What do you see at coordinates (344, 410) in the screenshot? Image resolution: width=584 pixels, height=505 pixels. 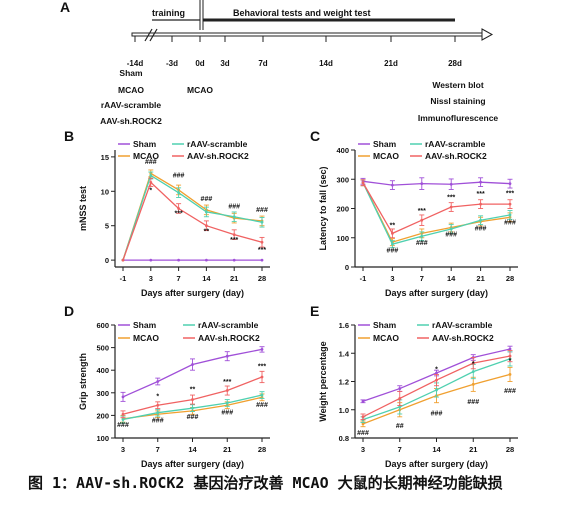 I see `y-tick-label: 1.0` at bounding box center [344, 410].